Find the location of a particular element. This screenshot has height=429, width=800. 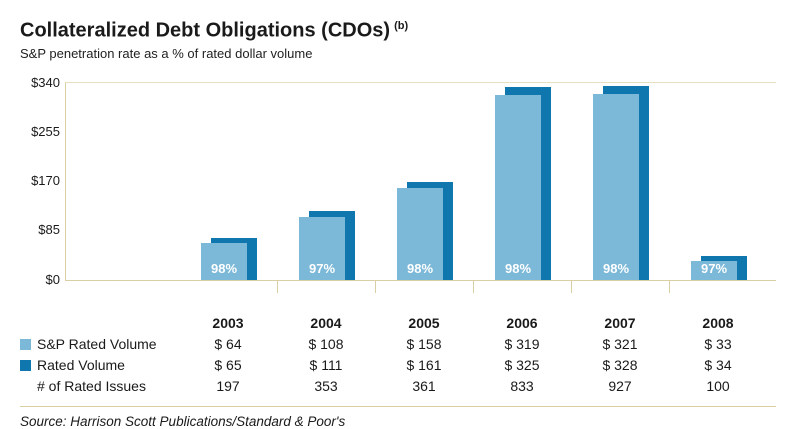

y-axis-label: $340 is located at coordinates (45, 82).